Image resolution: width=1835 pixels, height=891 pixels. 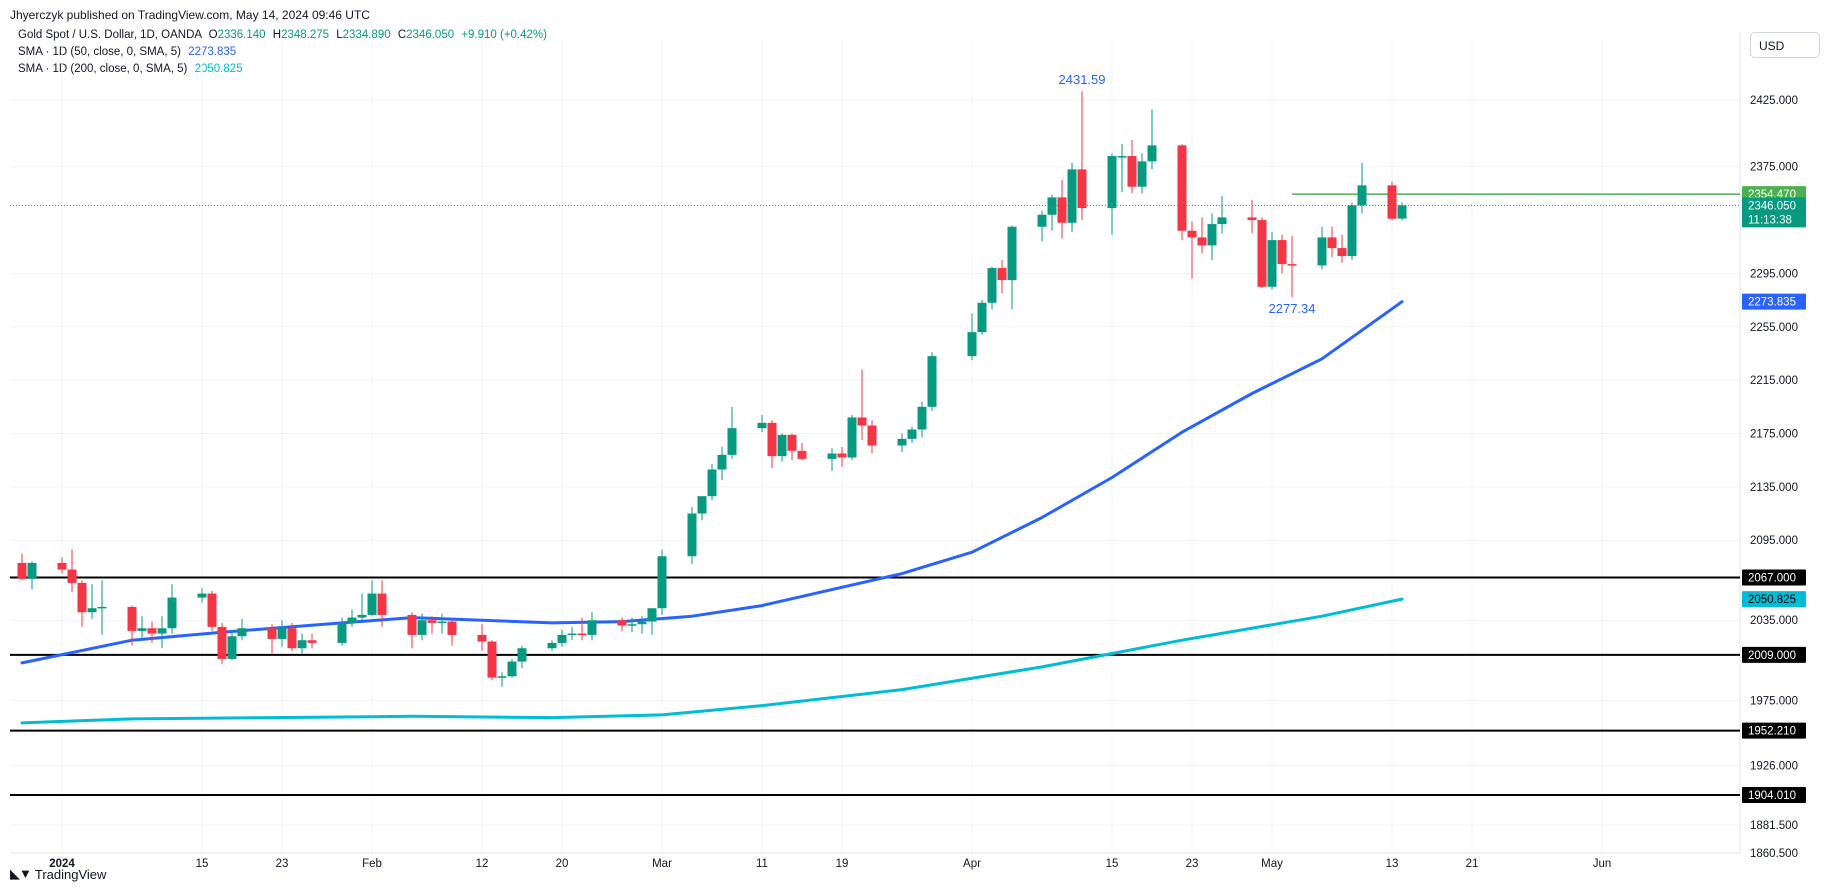 I want to click on price-axis-label: 2255.000, so click(x=1774, y=328).